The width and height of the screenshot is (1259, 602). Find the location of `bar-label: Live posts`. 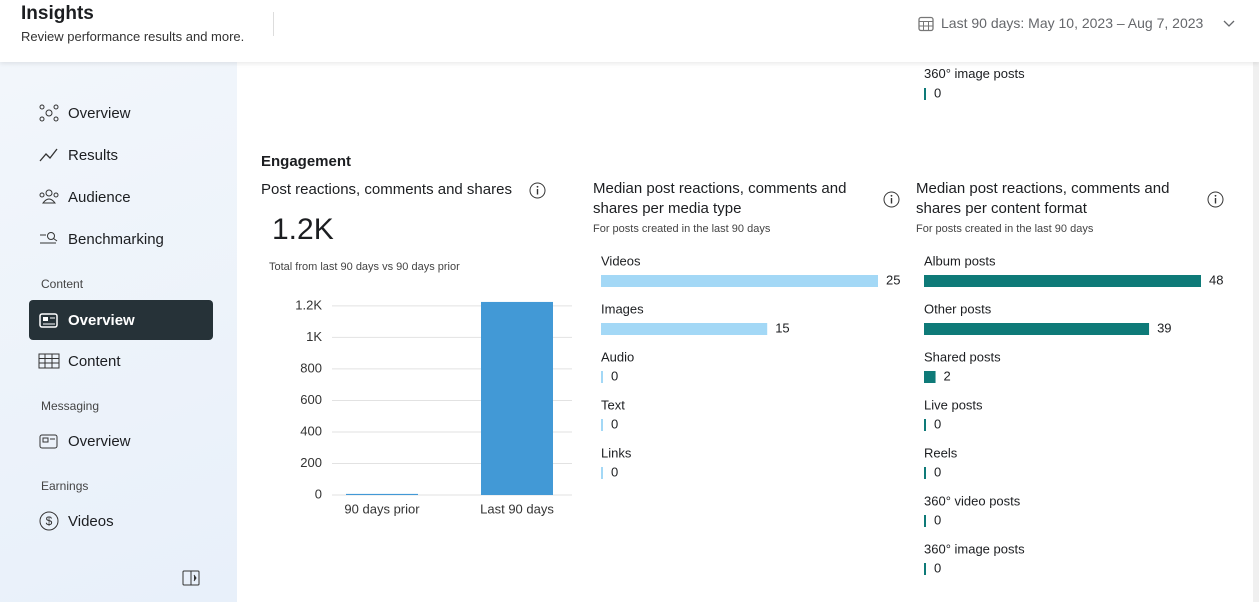

bar-label: Live posts is located at coordinates (953, 404).